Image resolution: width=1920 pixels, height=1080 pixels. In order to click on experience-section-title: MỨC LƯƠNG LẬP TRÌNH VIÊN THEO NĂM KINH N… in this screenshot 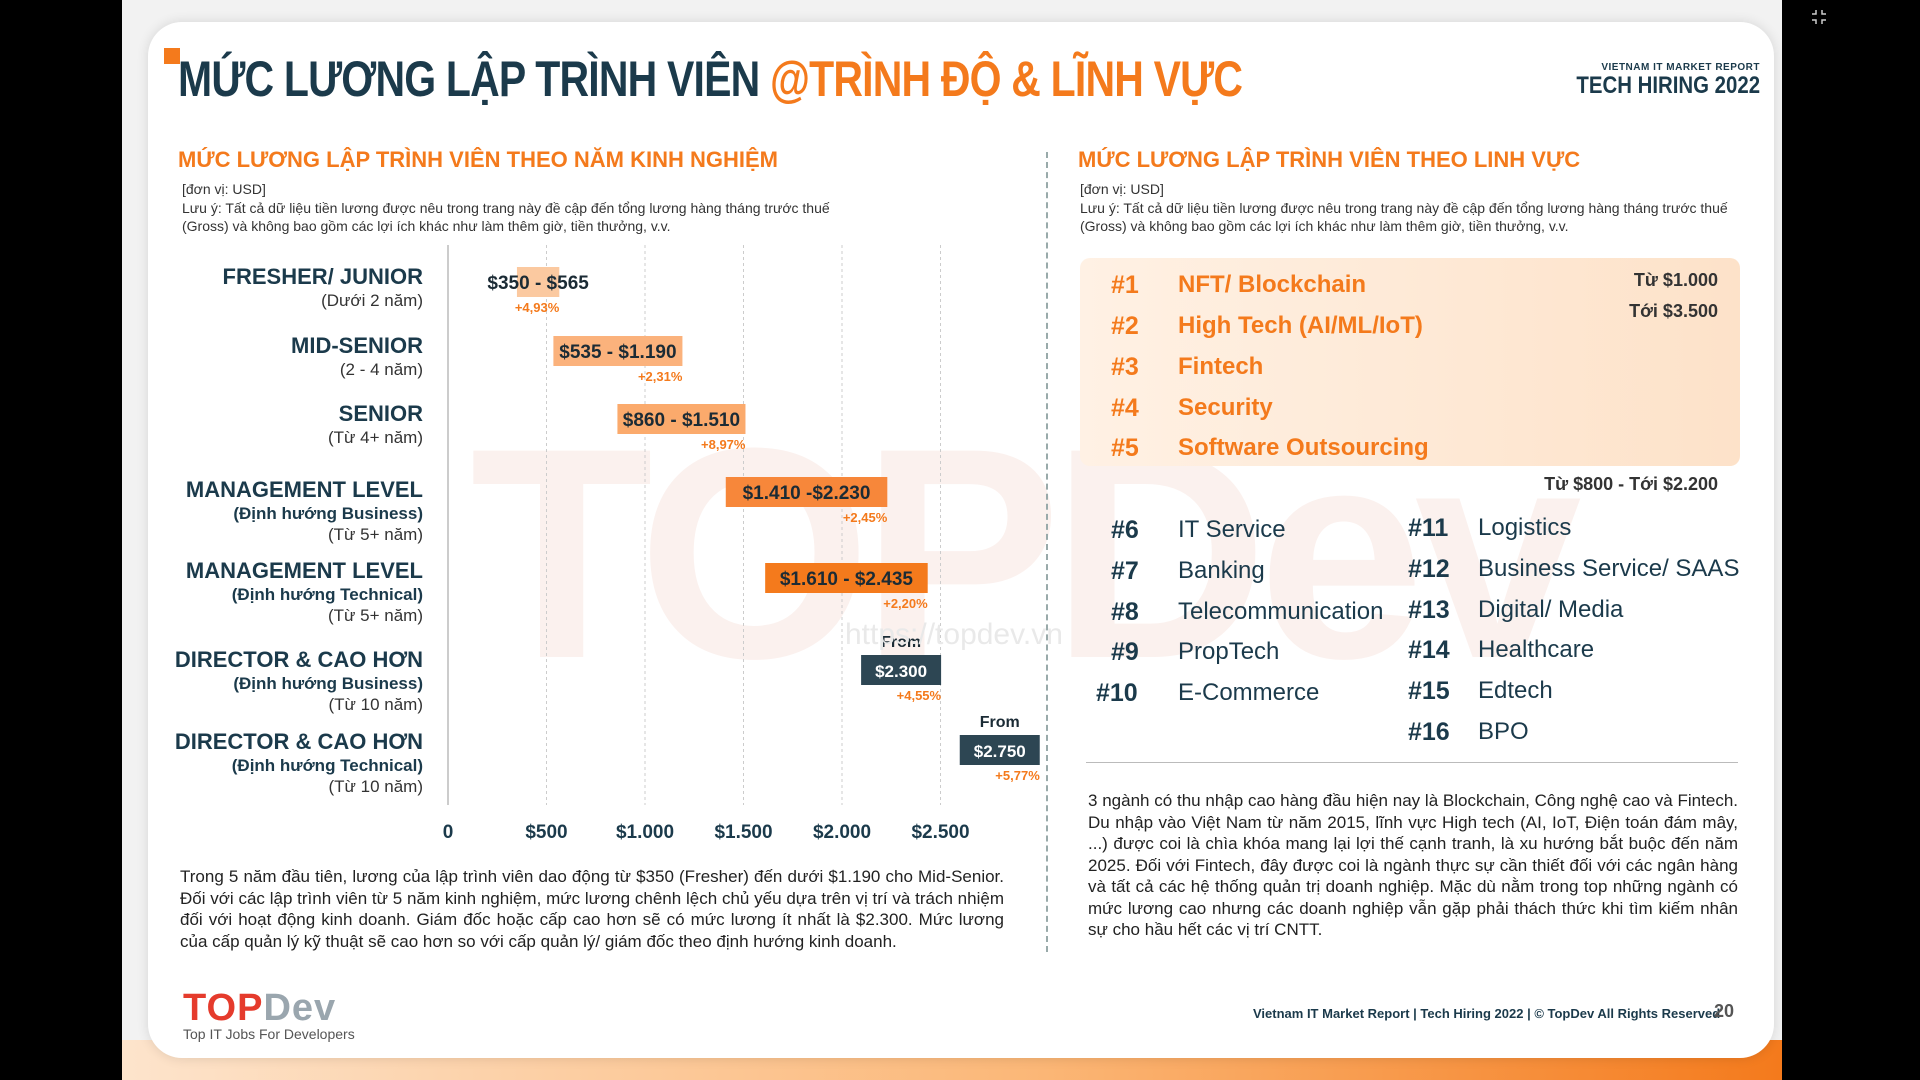, I will do `click(478, 159)`.